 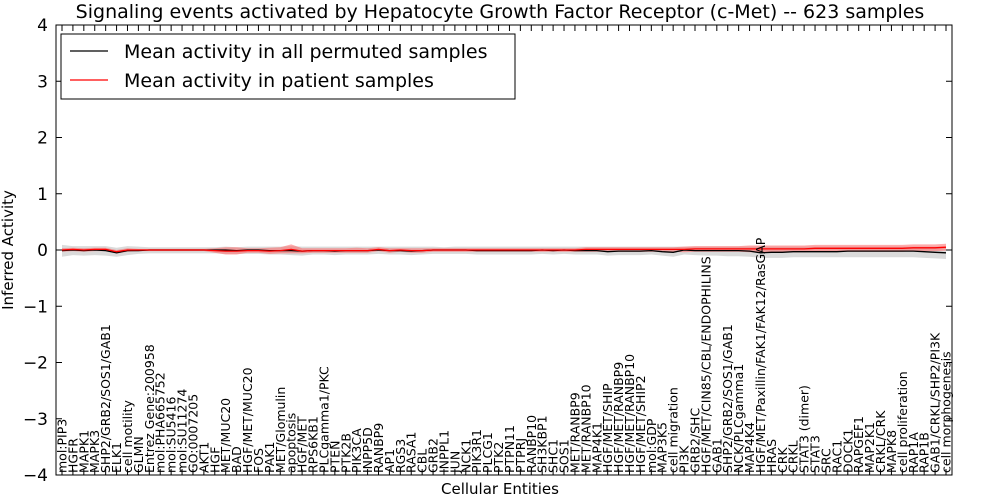 I want to click on series-lines, so click(x=504, y=250).